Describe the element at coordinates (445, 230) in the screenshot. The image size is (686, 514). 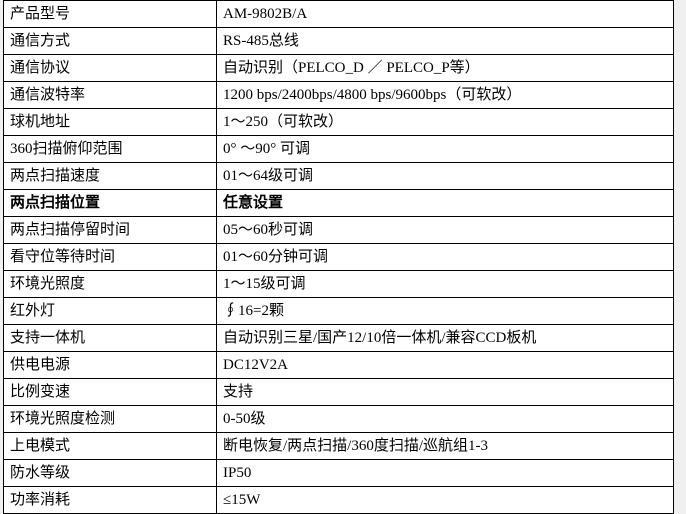
I see `spec-value-cell: 05～60秒可调` at that location.